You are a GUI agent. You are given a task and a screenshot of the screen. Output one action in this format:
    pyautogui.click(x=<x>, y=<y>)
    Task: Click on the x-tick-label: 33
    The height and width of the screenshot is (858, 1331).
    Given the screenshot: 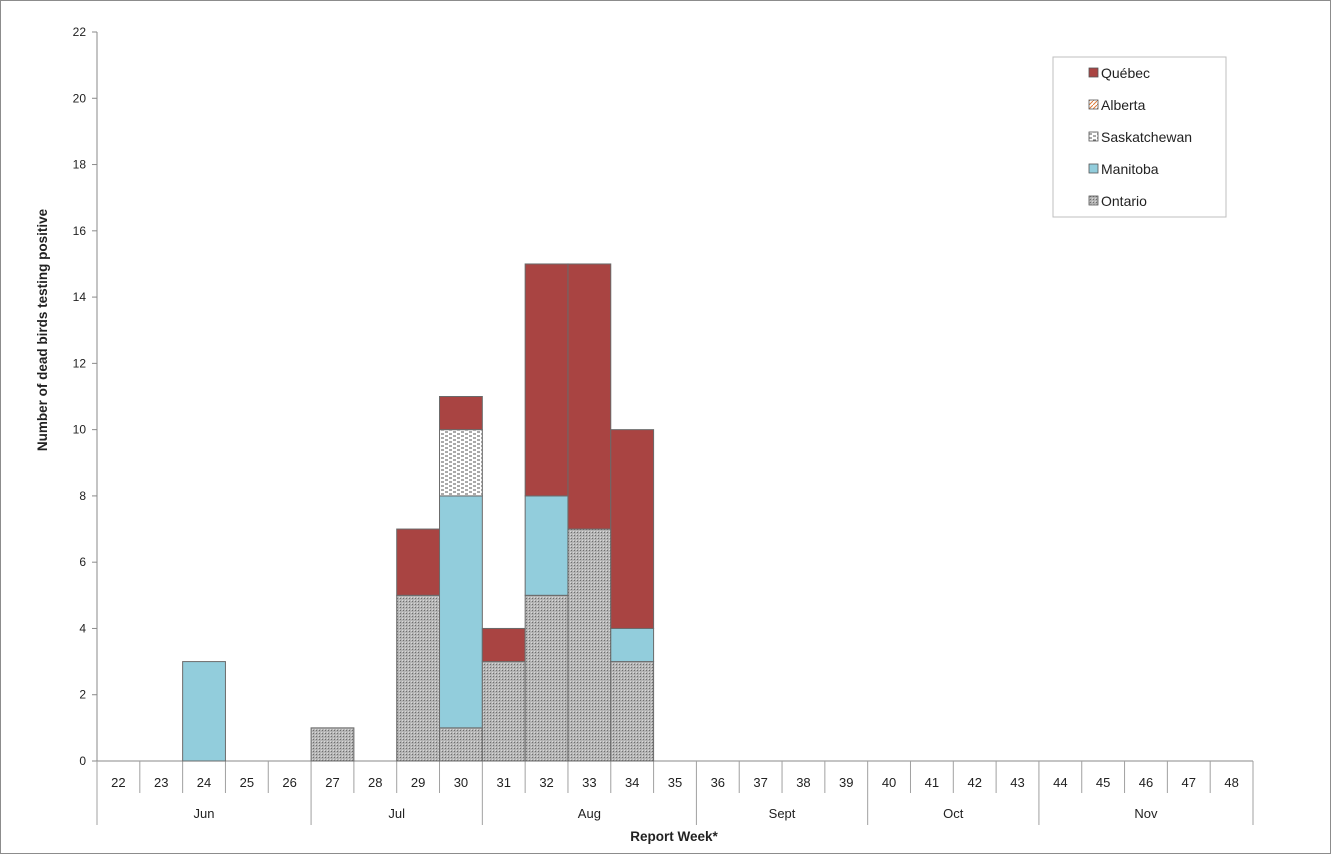 What is the action you would take?
    pyautogui.click(x=589, y=782)
    